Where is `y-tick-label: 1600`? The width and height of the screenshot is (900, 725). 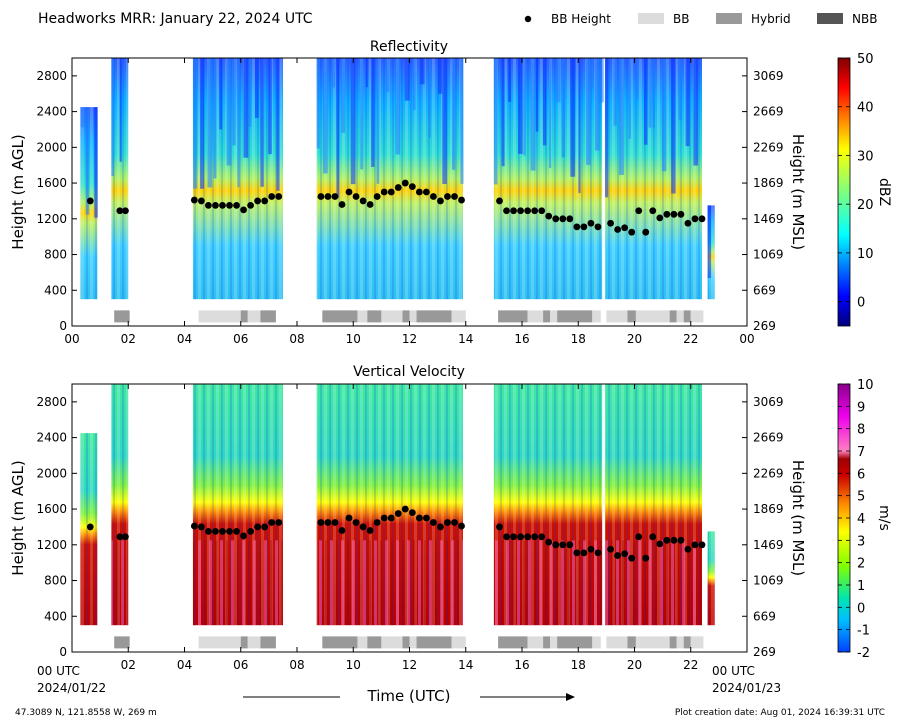
y-tick-label: 1600 is located at coordinates (51, 509).